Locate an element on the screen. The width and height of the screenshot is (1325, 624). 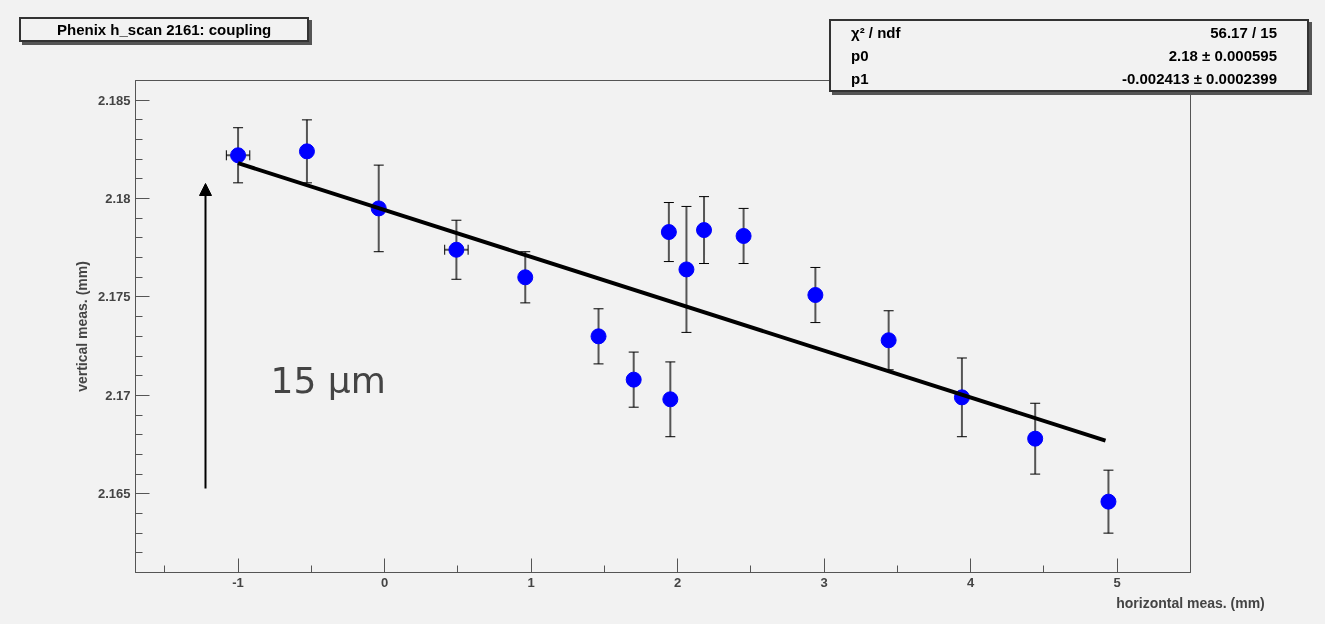
annotation: -0.002413 ± 0.0002399 is located at coordinates (1199, 79).